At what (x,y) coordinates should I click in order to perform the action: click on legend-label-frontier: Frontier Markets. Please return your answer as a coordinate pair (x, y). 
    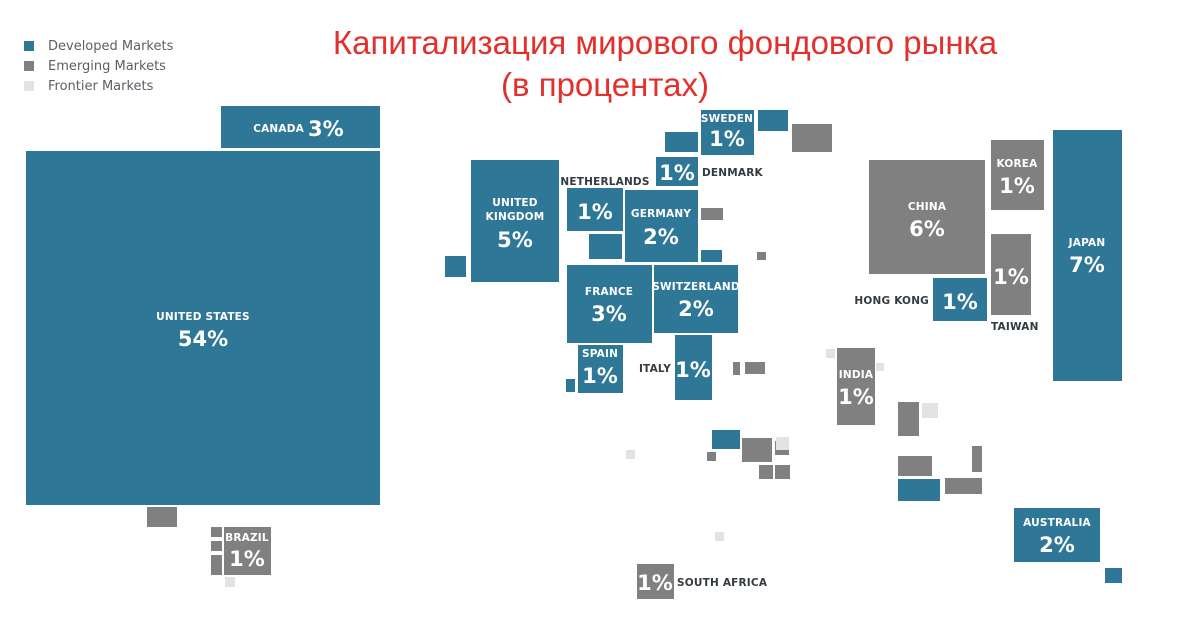
    Looking at the image, I should click on (101, 86).